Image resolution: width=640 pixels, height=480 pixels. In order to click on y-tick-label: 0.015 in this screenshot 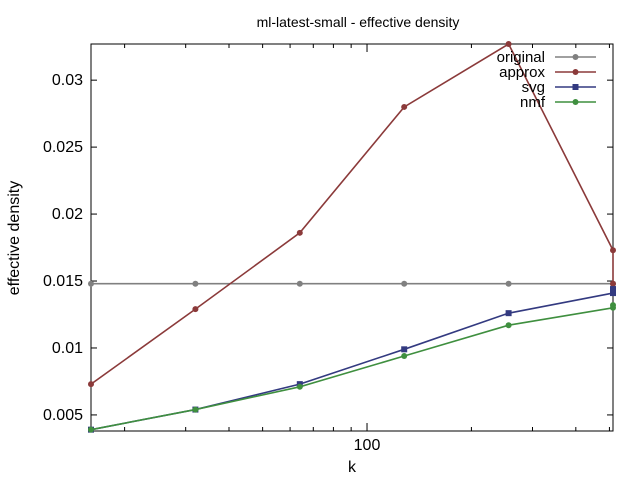, I will do `click(63, 281)`.